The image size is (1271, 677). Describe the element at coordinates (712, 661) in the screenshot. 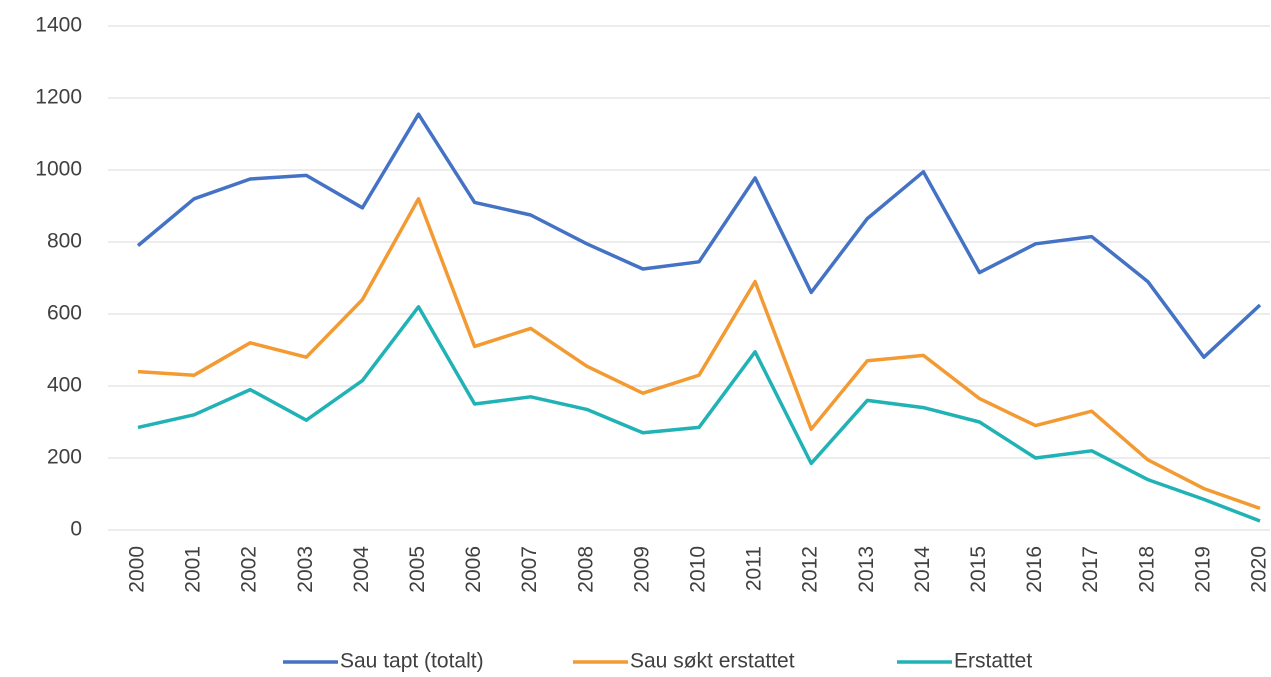

I see `legend-label: Sau søkt erstattet` at that location.